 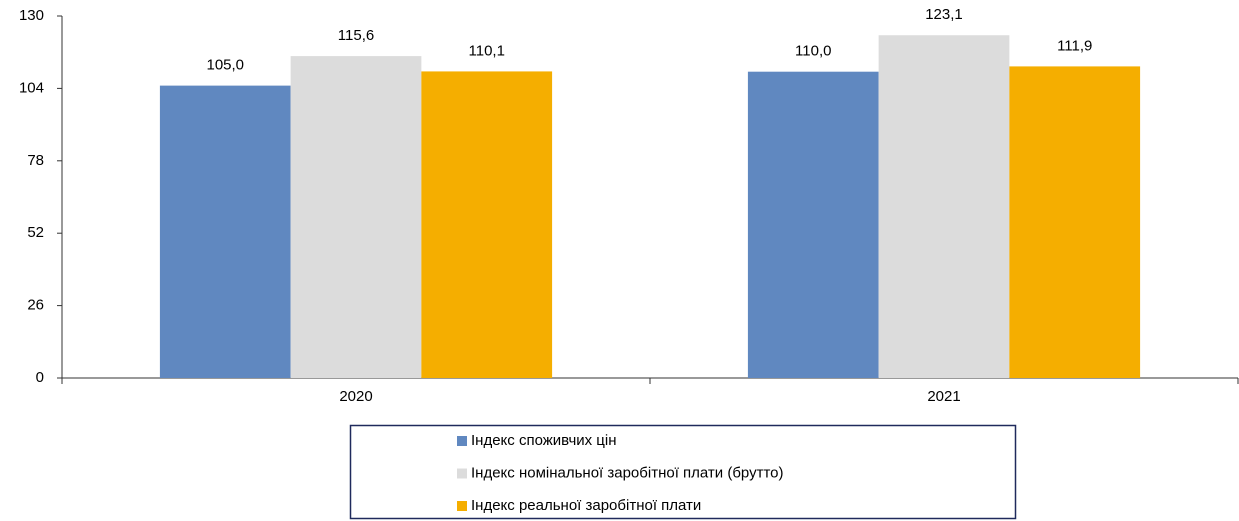 I want to click on data-label: 110,0, so click(x=813, y=51).